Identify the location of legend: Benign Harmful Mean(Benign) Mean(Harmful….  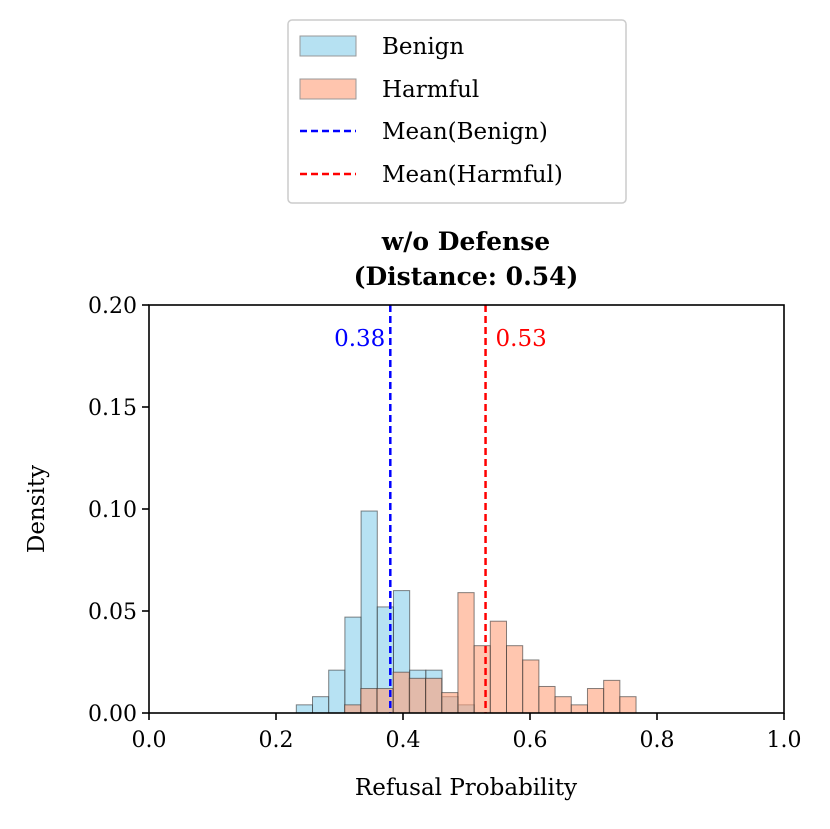
(457, 111).